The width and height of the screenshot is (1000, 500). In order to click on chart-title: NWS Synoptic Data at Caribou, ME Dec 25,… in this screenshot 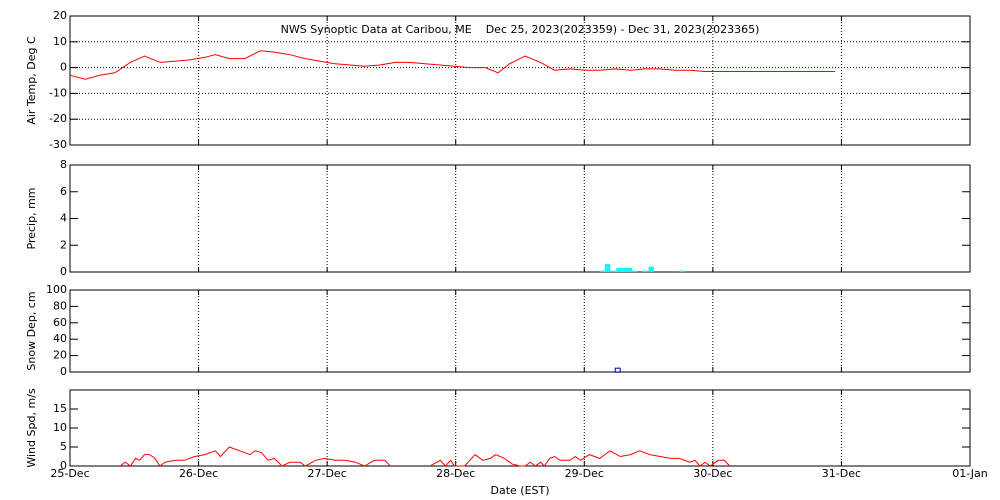, I will do `click(520, 29)`.